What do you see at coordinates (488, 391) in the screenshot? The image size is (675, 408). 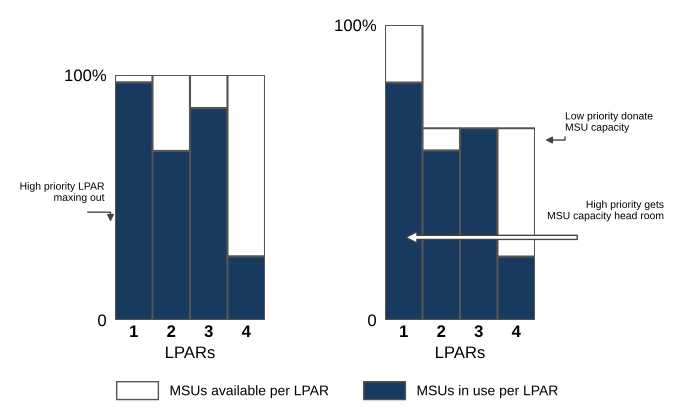 I see `legend-label: MSUs in use per LPAR` at bounding box center [488, 391].